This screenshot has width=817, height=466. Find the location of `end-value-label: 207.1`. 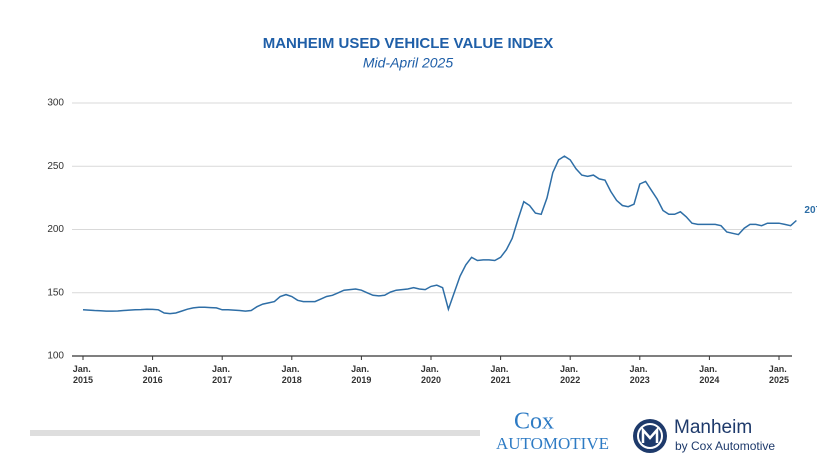

end-value-label: 207.1 is located at coordinates (810, 210).